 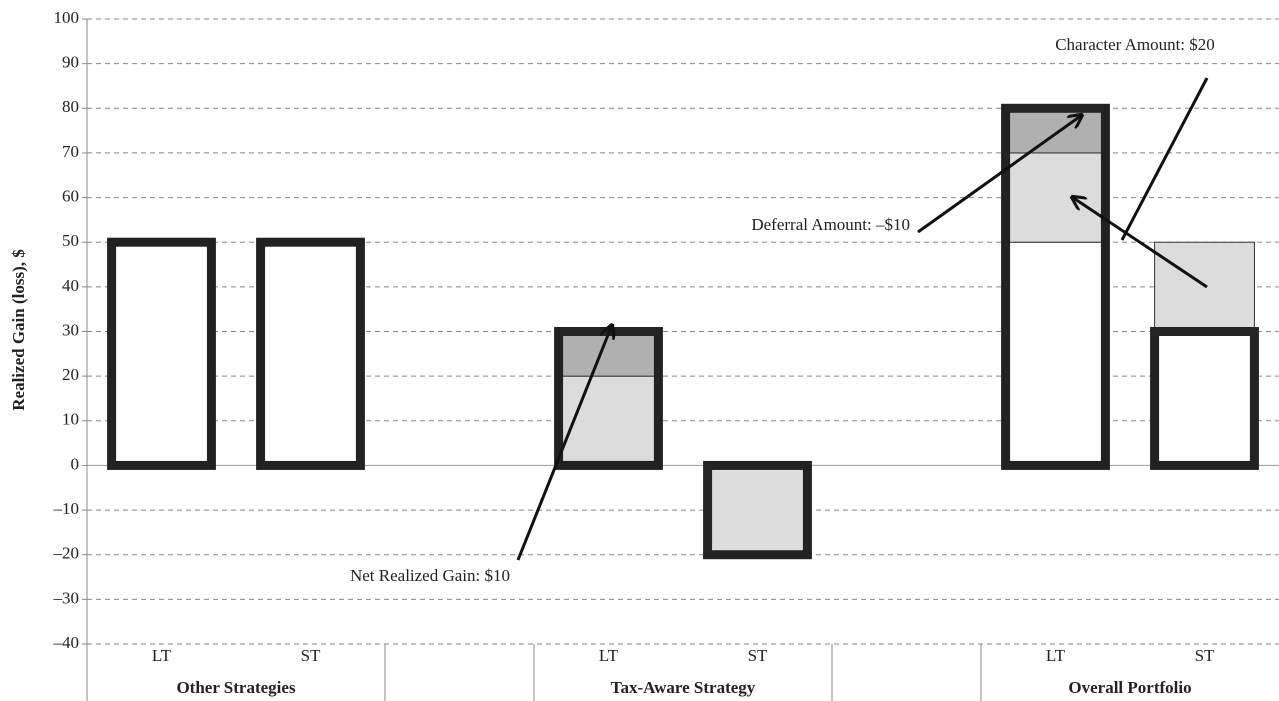 What do you see at coordinates (70, 195) in the screenshot?
I see `y-tick-label: 60` at bounding box center [70, 195].